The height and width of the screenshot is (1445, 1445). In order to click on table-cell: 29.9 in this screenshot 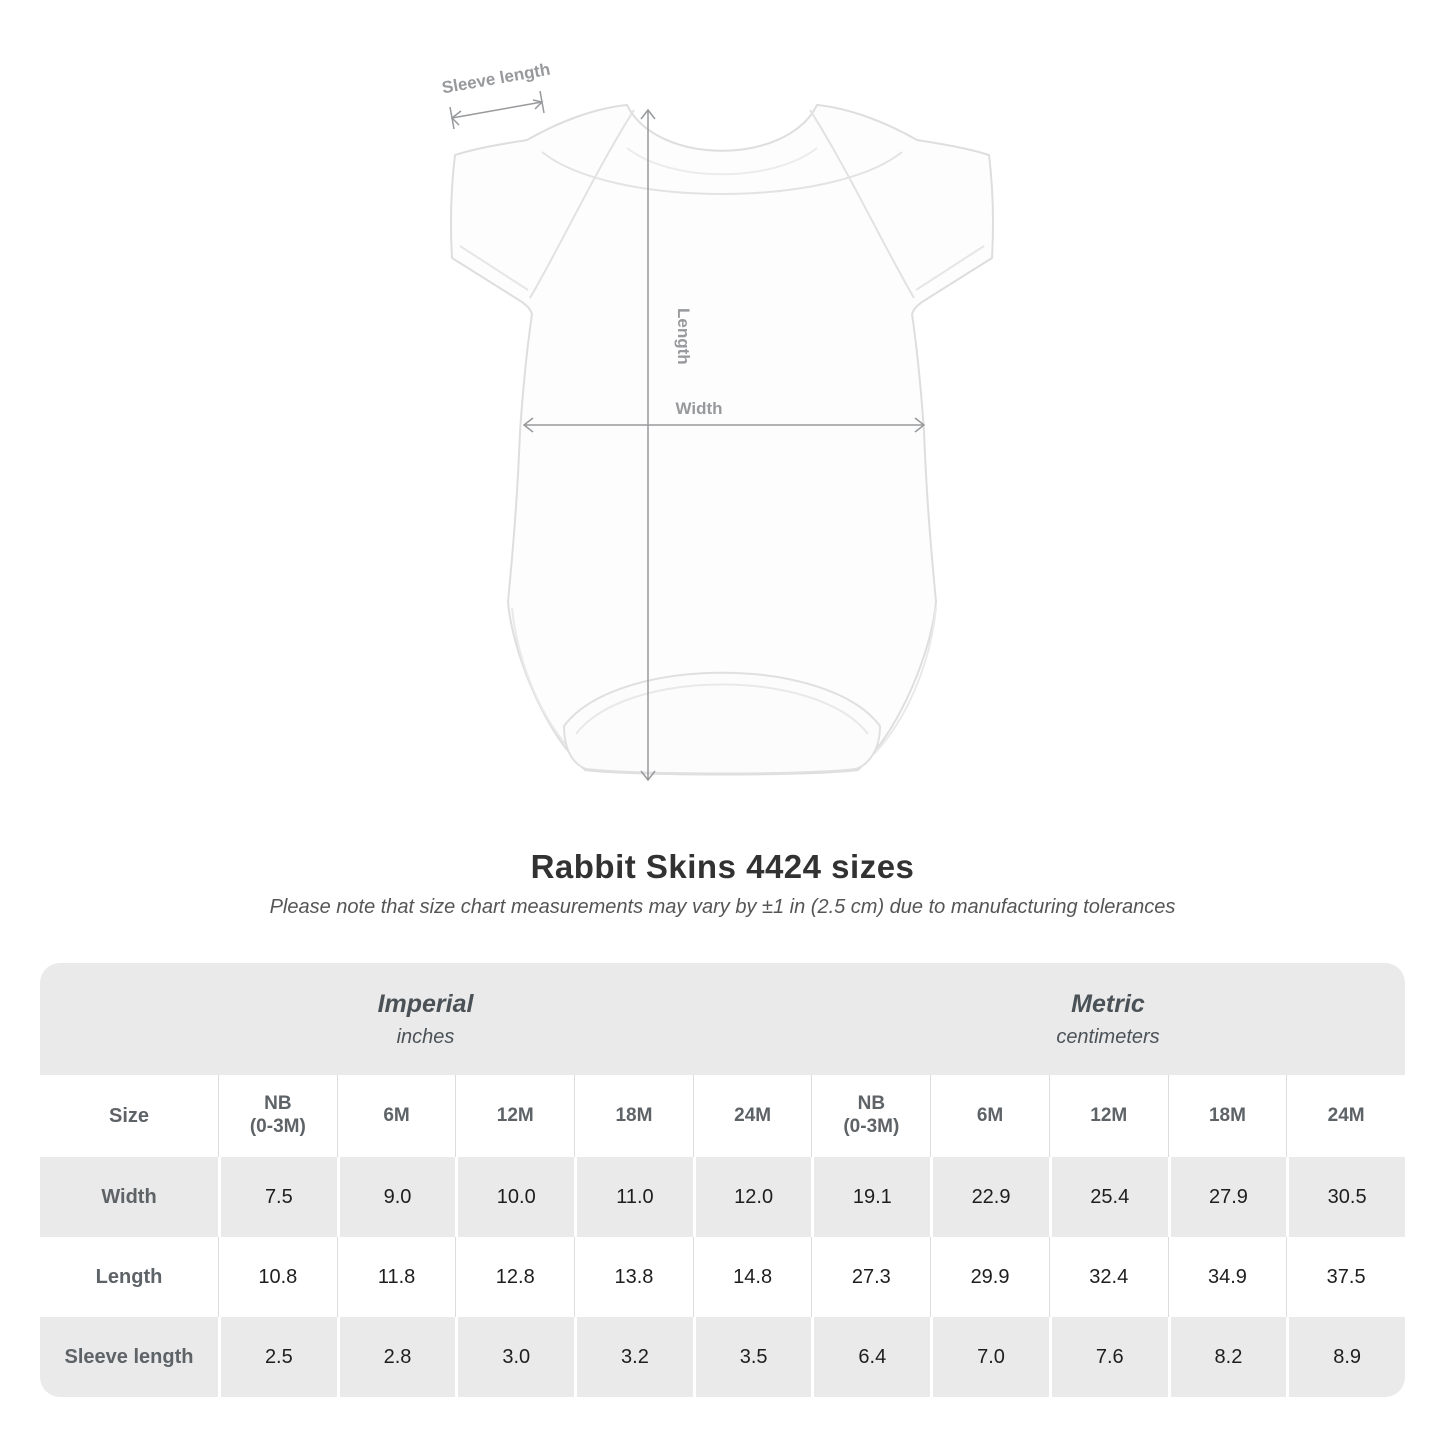, I will do `click(989, 1277)`.